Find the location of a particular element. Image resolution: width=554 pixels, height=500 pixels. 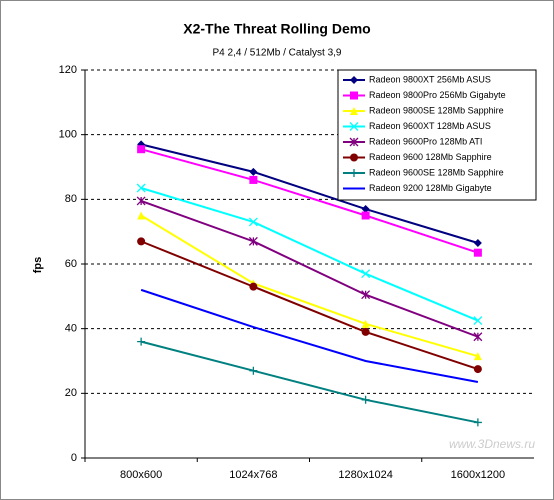

legend-label: Radeon 9600Pro 128Mb ATI is located at coordinates (425, 141).